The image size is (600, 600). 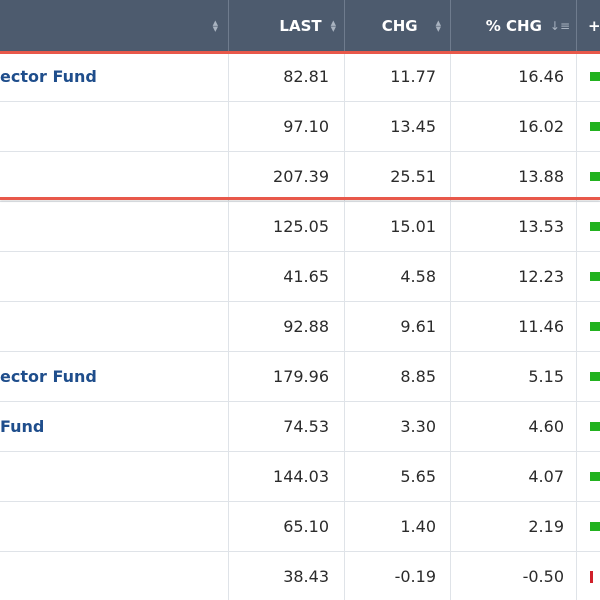 What do you see at coordinates (541, 126) in the screenshot?
I see `percent-change-cell: 16.02` at bounding box center [541, 126].